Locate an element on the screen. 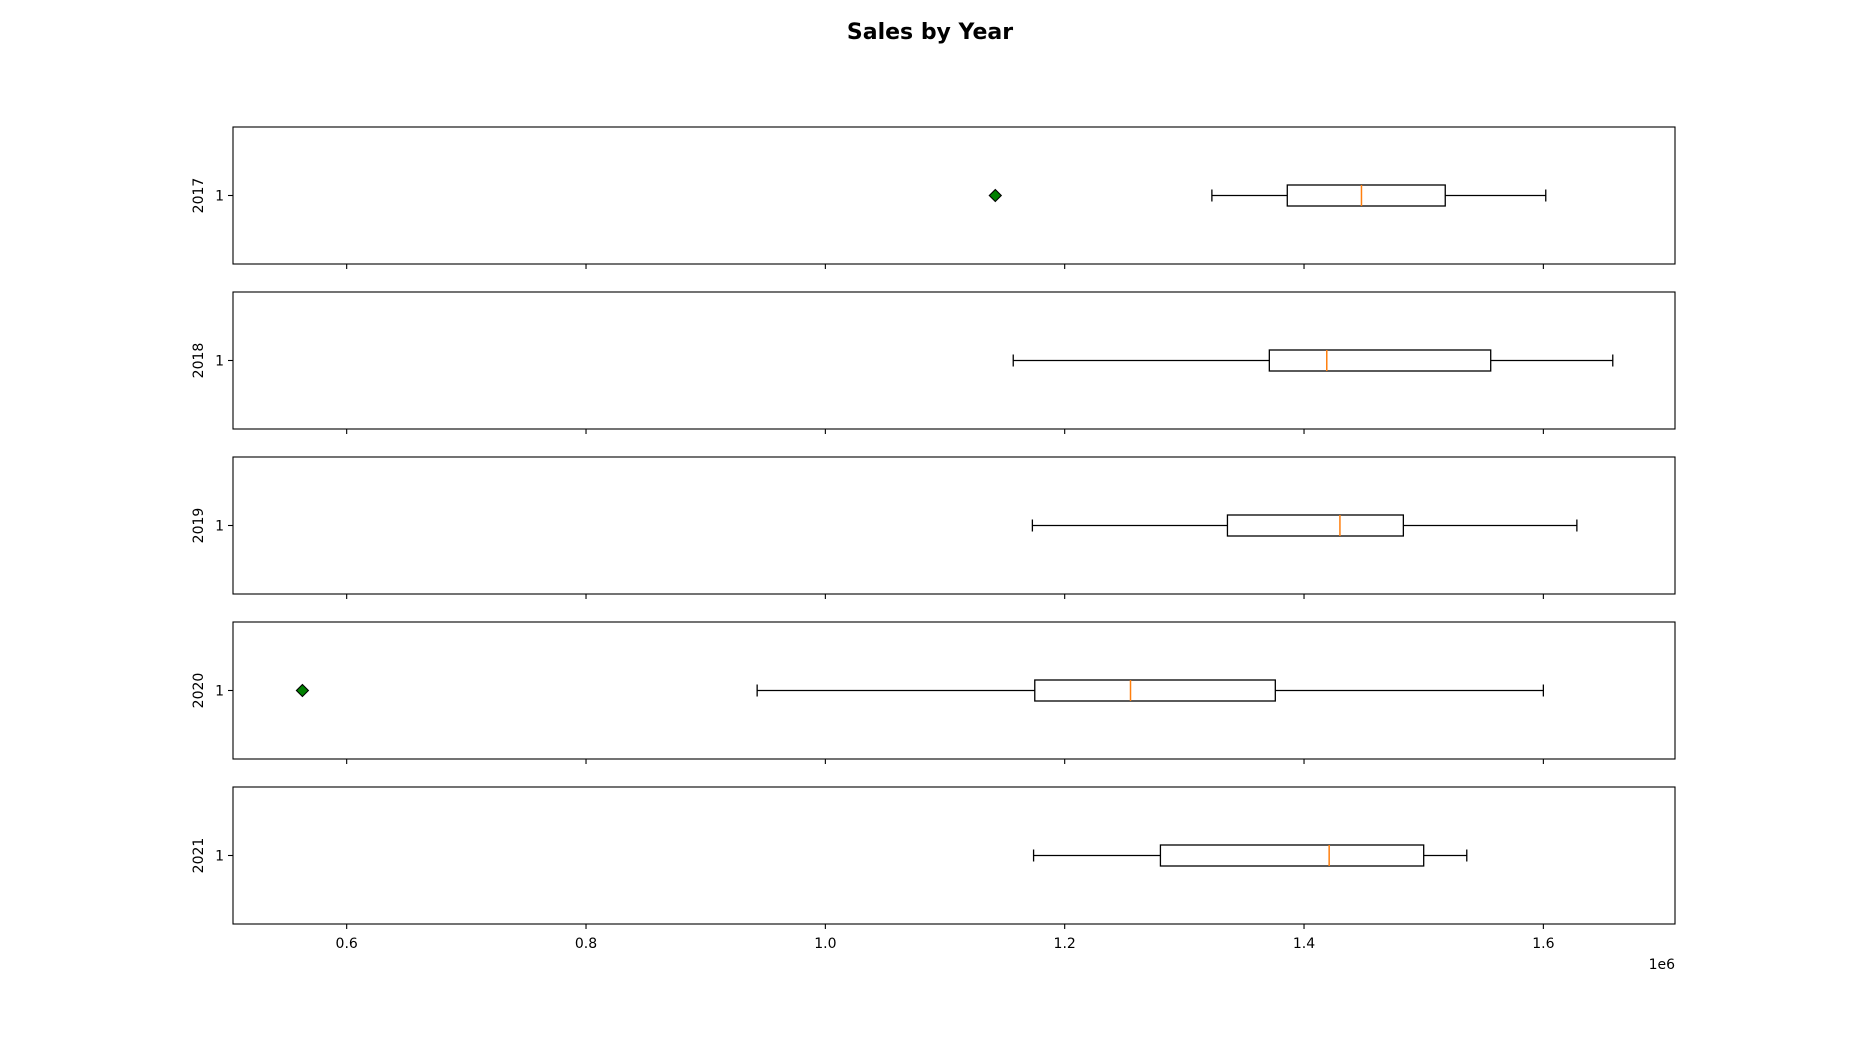  panel-2021: 0.6 0.8 1.0 1.2 1.4 1.6 1e6 1 2021 is located at coordinates (933, 879).